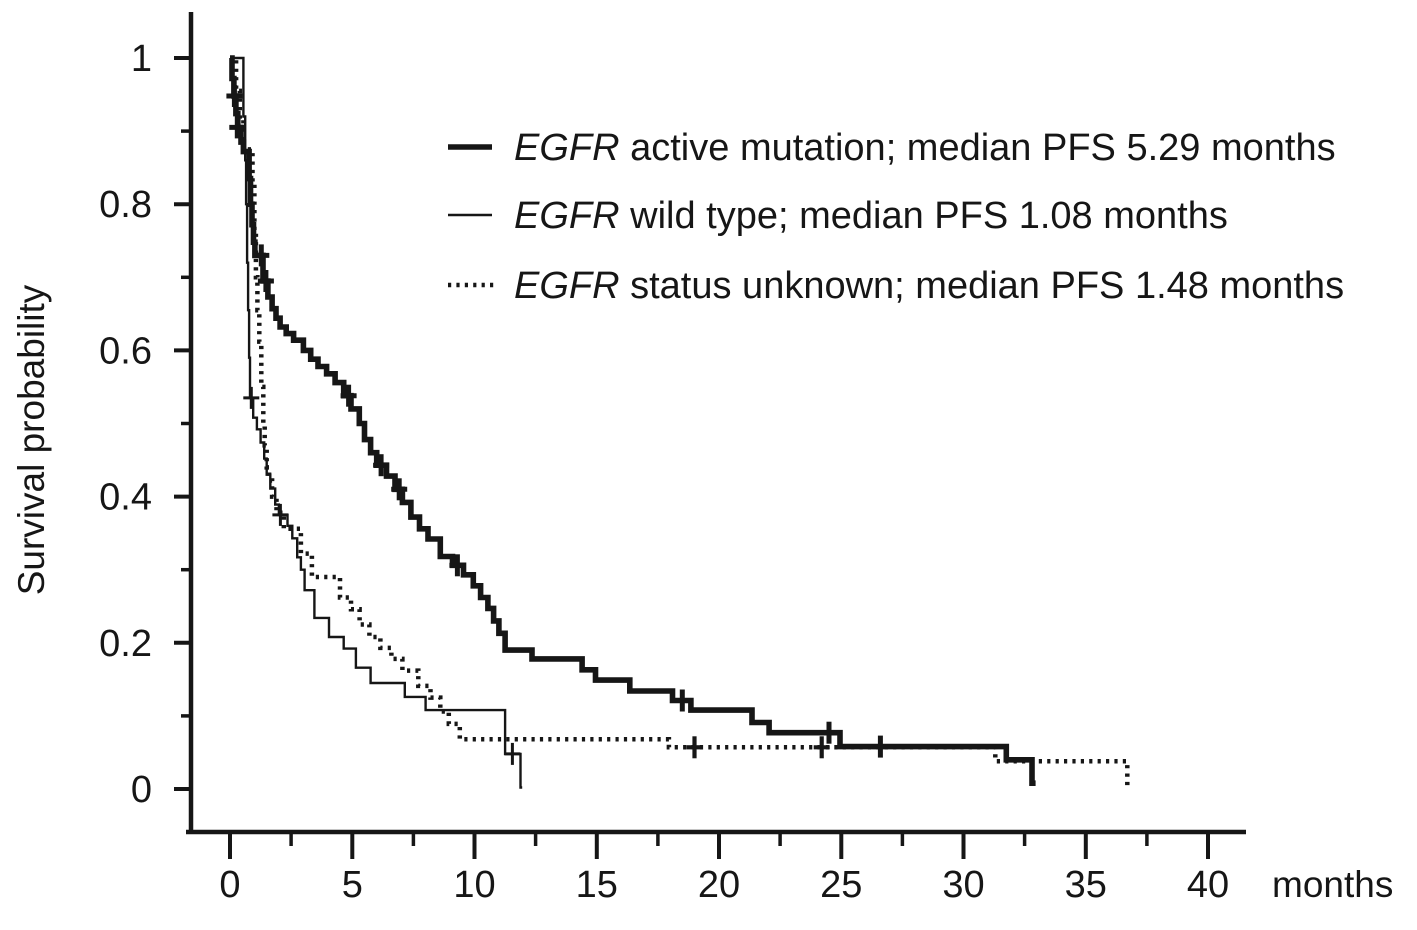 This screenshot has height=930, width=1417. What do you see at coordinates (229, 885) in the screenshot?
I see `x-tick-label: 0` at bounding box center [229, 885].